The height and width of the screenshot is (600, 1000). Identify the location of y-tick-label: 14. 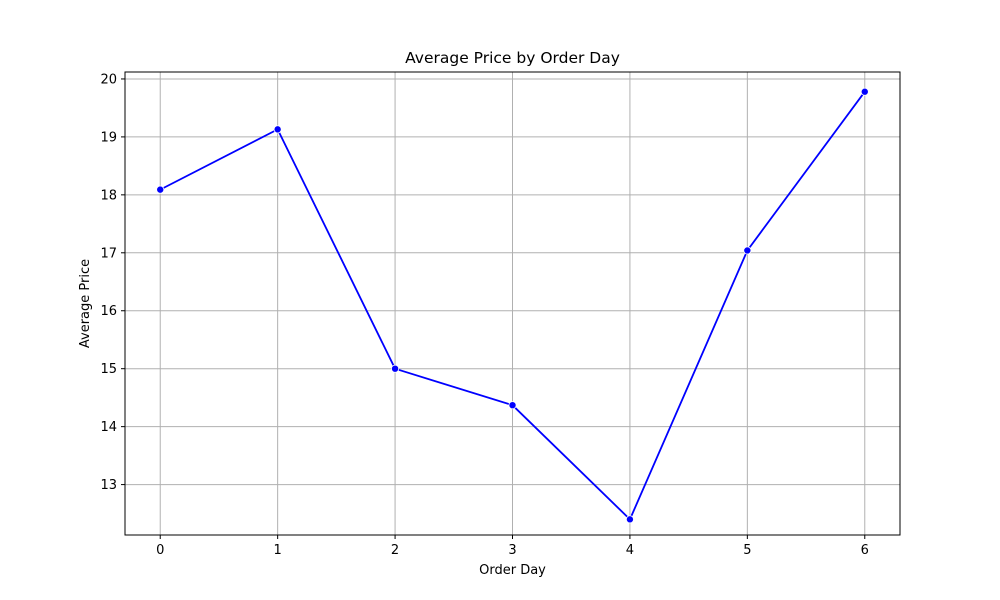
(108, 427).